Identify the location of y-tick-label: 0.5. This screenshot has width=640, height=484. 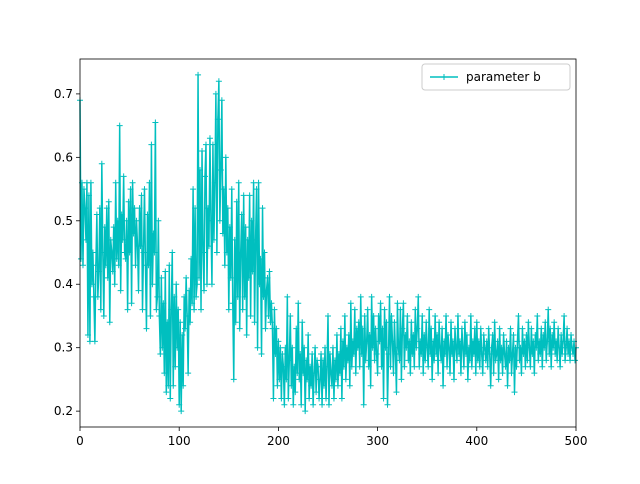
(63, 221).